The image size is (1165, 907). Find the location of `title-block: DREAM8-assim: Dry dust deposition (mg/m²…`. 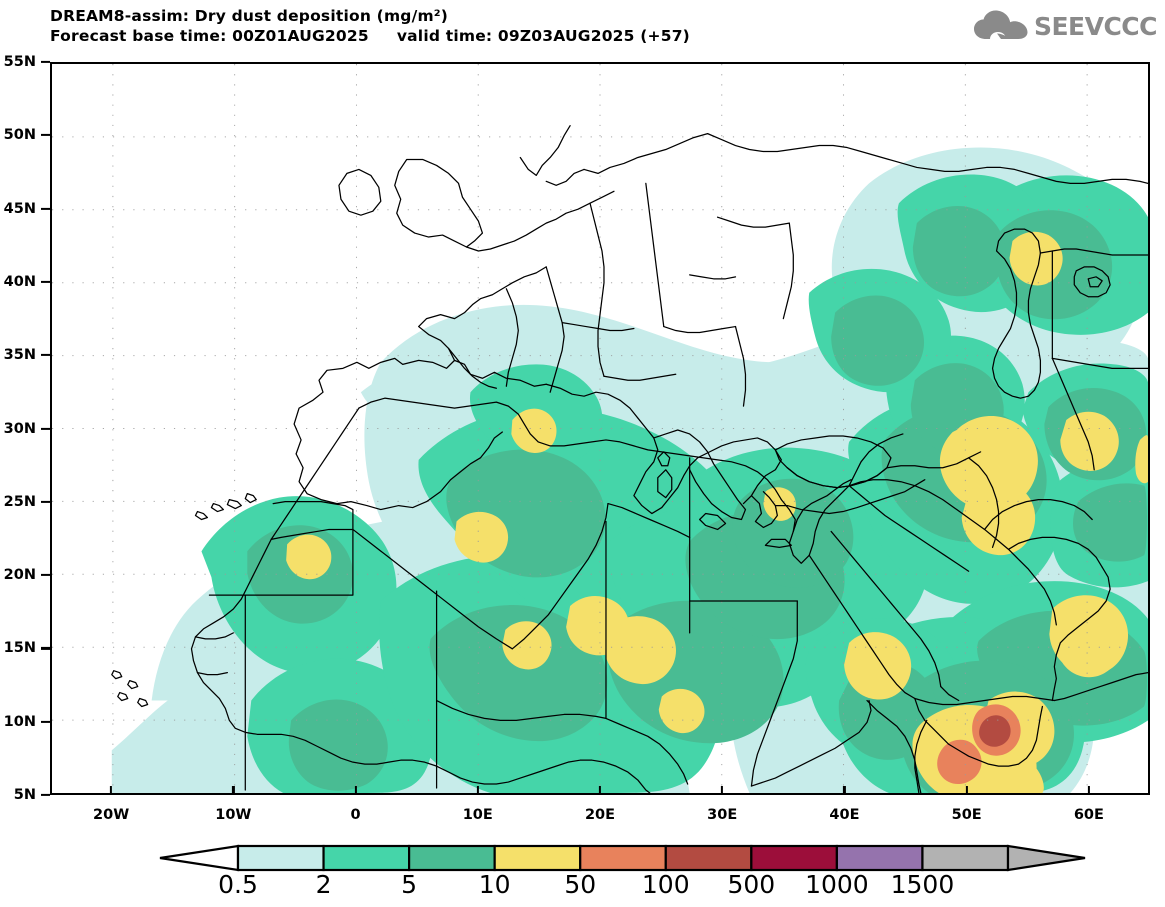

title-block: DREAM8-assim: Dry dust deposition (mg/m²… is located at coordinates (370, 26).